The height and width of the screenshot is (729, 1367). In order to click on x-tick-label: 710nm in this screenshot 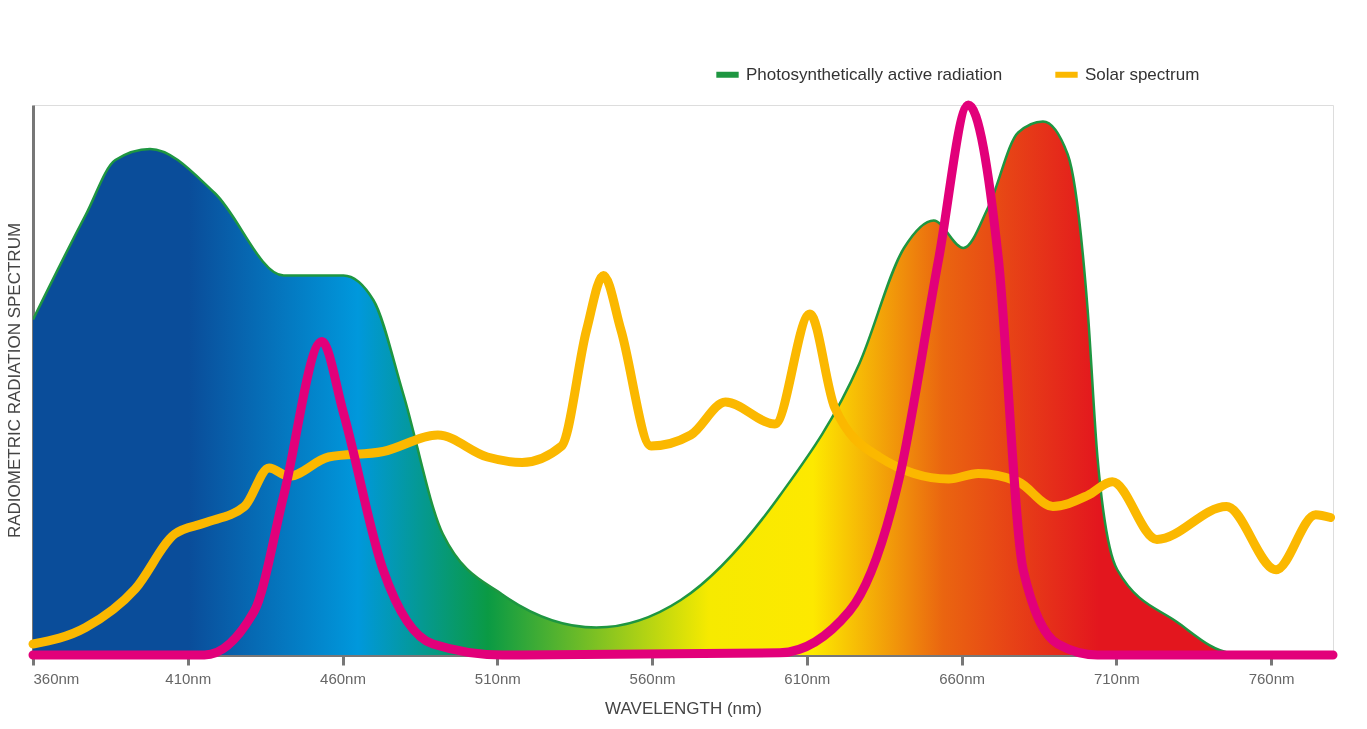, I will do `click(1116, 678)`.